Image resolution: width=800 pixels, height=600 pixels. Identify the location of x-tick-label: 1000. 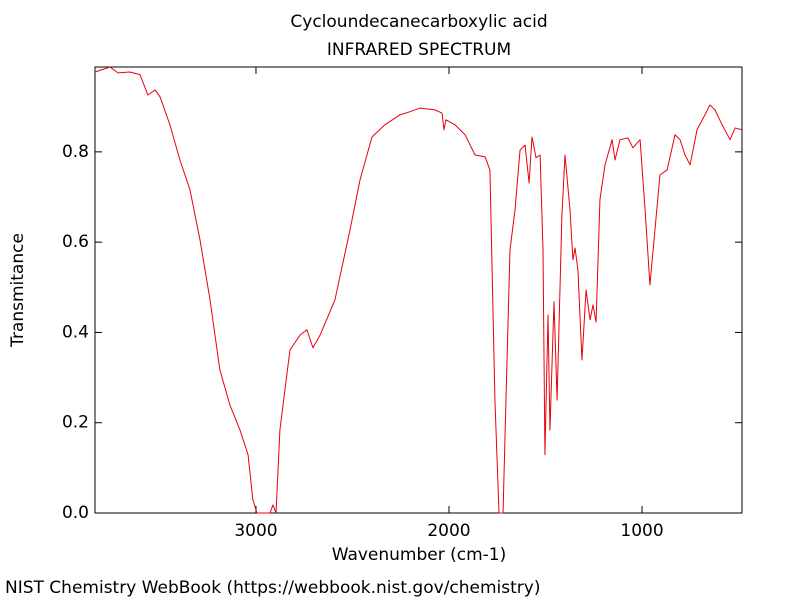
(641, 531).